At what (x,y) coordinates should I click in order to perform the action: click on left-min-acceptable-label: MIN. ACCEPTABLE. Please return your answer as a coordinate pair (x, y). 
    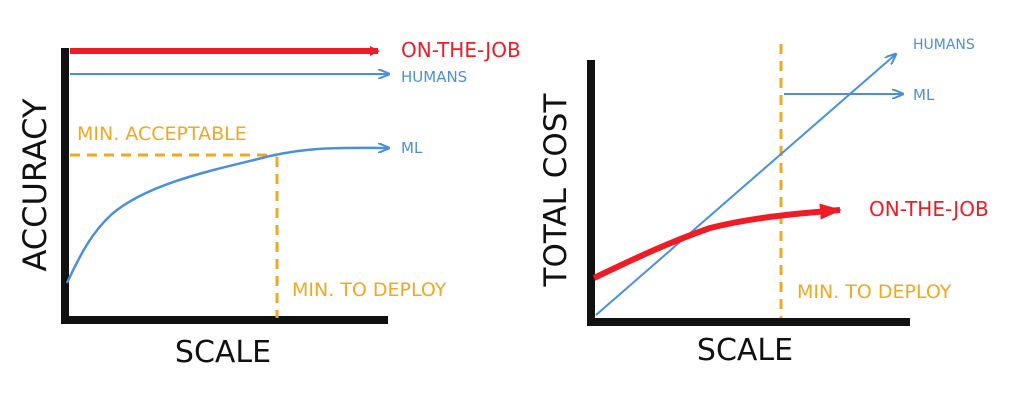
    Looking at the image, I should click on (162, 134).